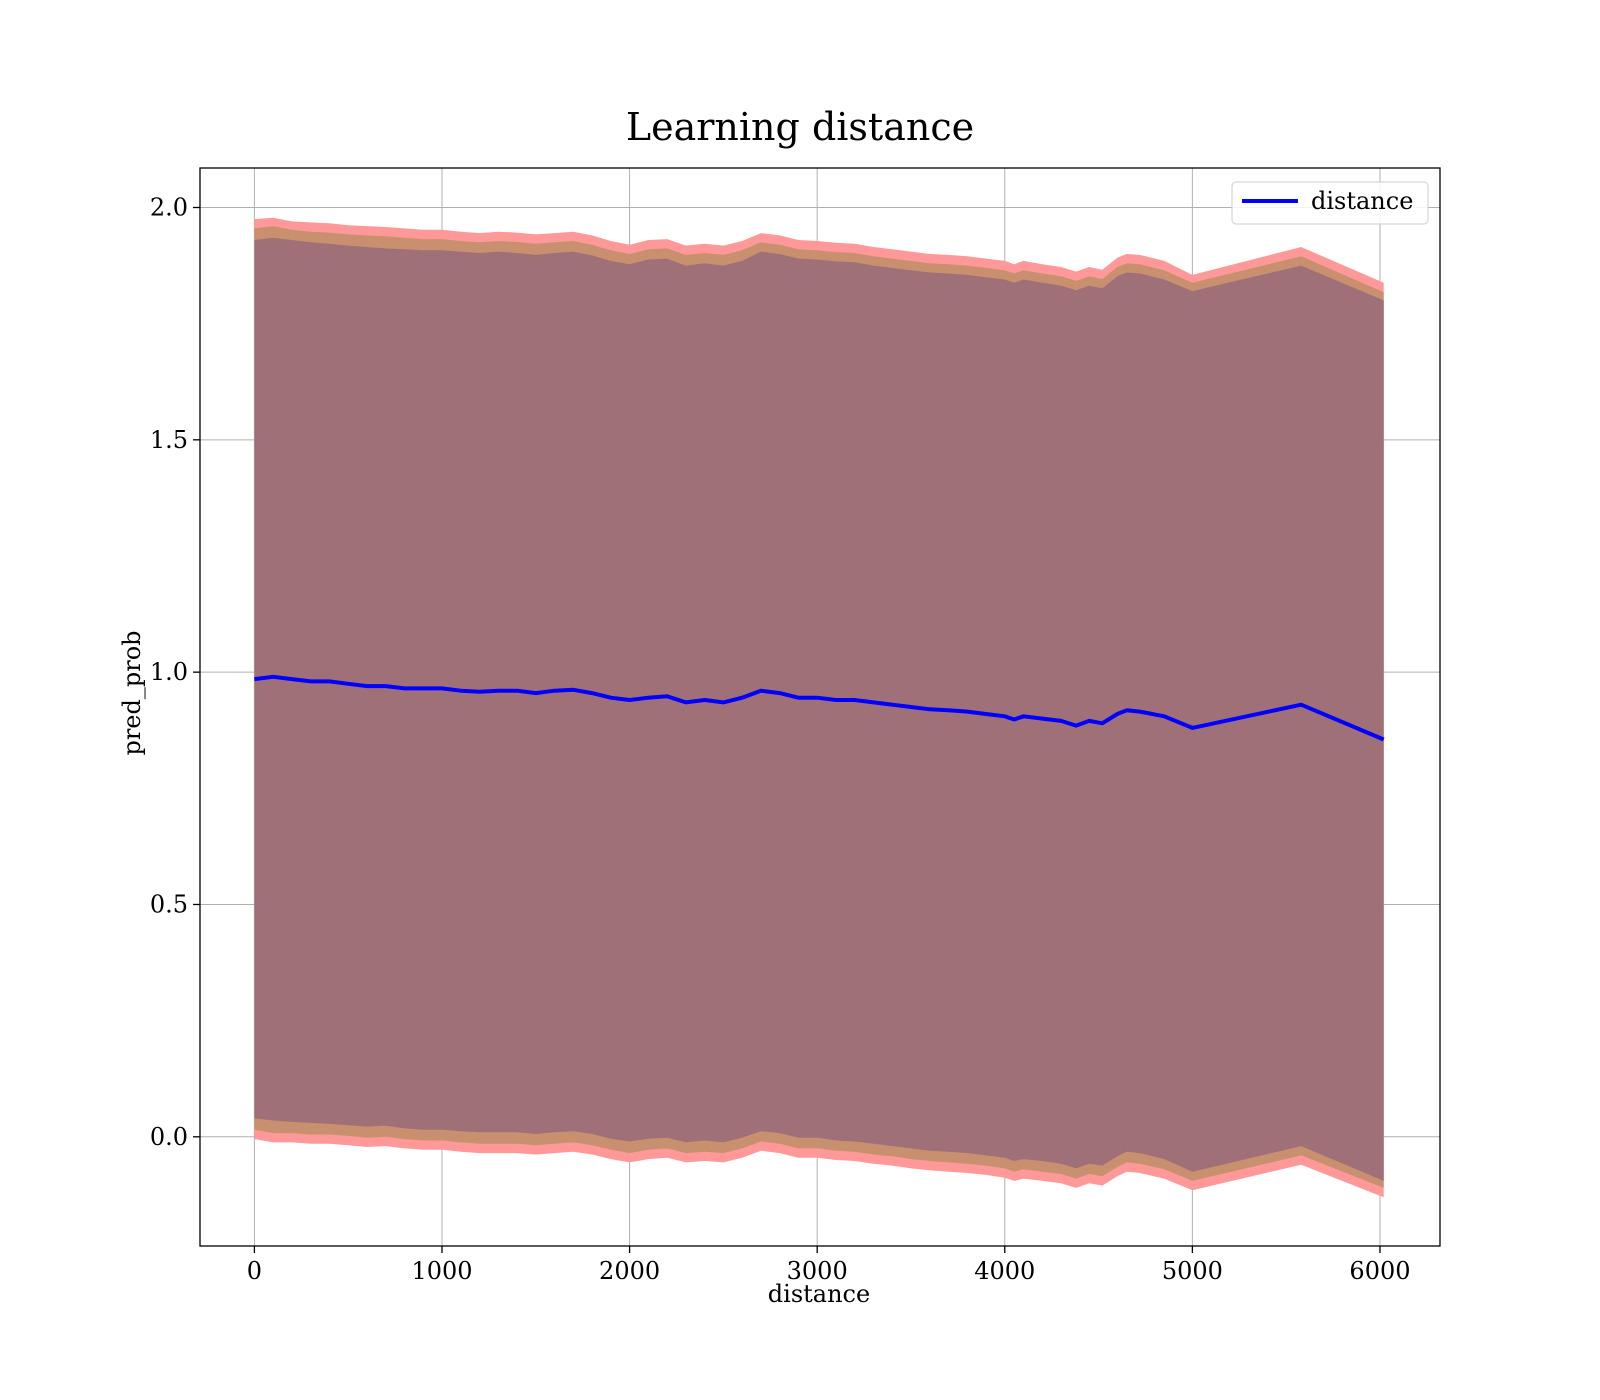 This screenshot has width=1600, height=1400. Describe the element at coordinates (817, 1271) in the screenshot. I see `x-tick-label-3: 3000` at that location.